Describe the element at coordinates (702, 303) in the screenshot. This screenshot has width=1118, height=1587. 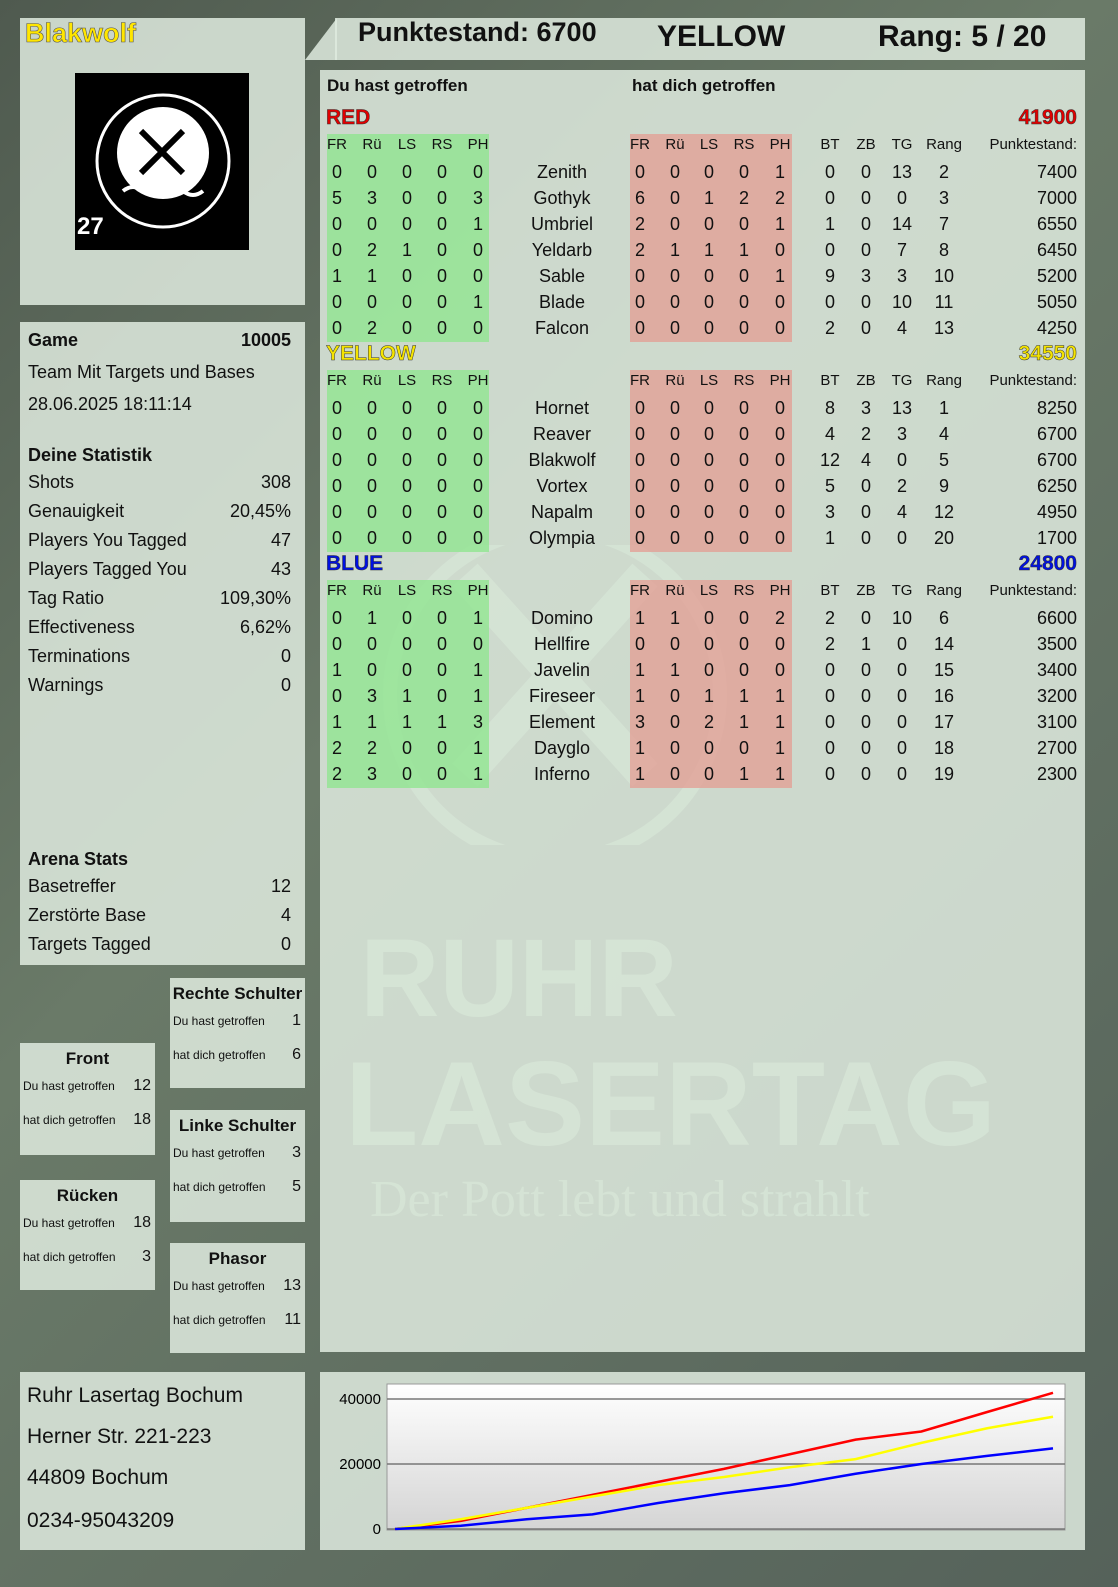
I see `player-row: 0 0 0 0 1 Blade 0 0 0 0 0 0 0 10 11 5050` at that location.